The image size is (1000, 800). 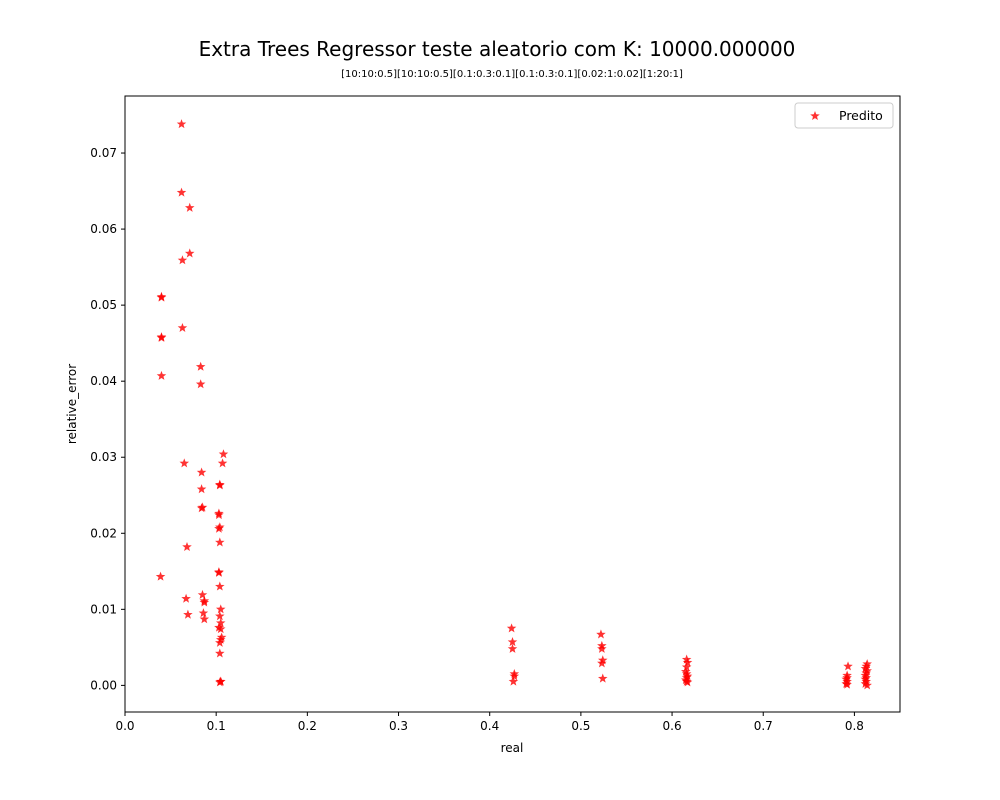 I want to click on y-tick-label: 0.04, so click(x=103, y=381).